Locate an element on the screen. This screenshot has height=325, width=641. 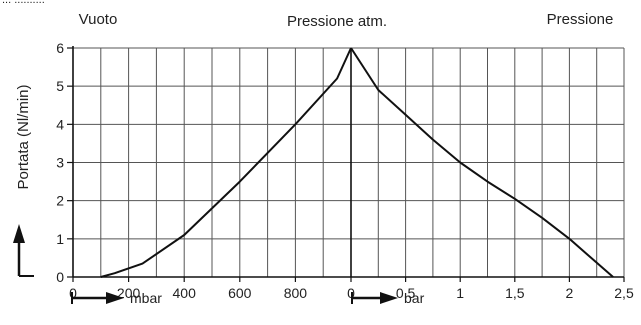
x-tick-label-mbar: 400 is located at coordinates (185, 293).